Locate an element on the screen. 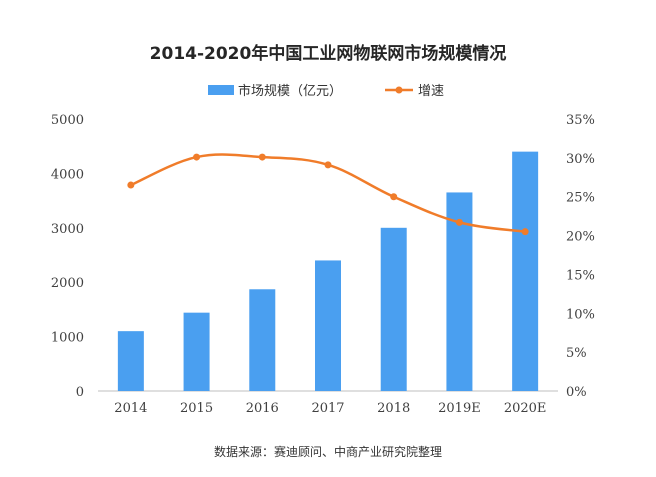 This screenshot has height=477, width=656. x-tick-label: 2017 is located at coordinates (327, 408).